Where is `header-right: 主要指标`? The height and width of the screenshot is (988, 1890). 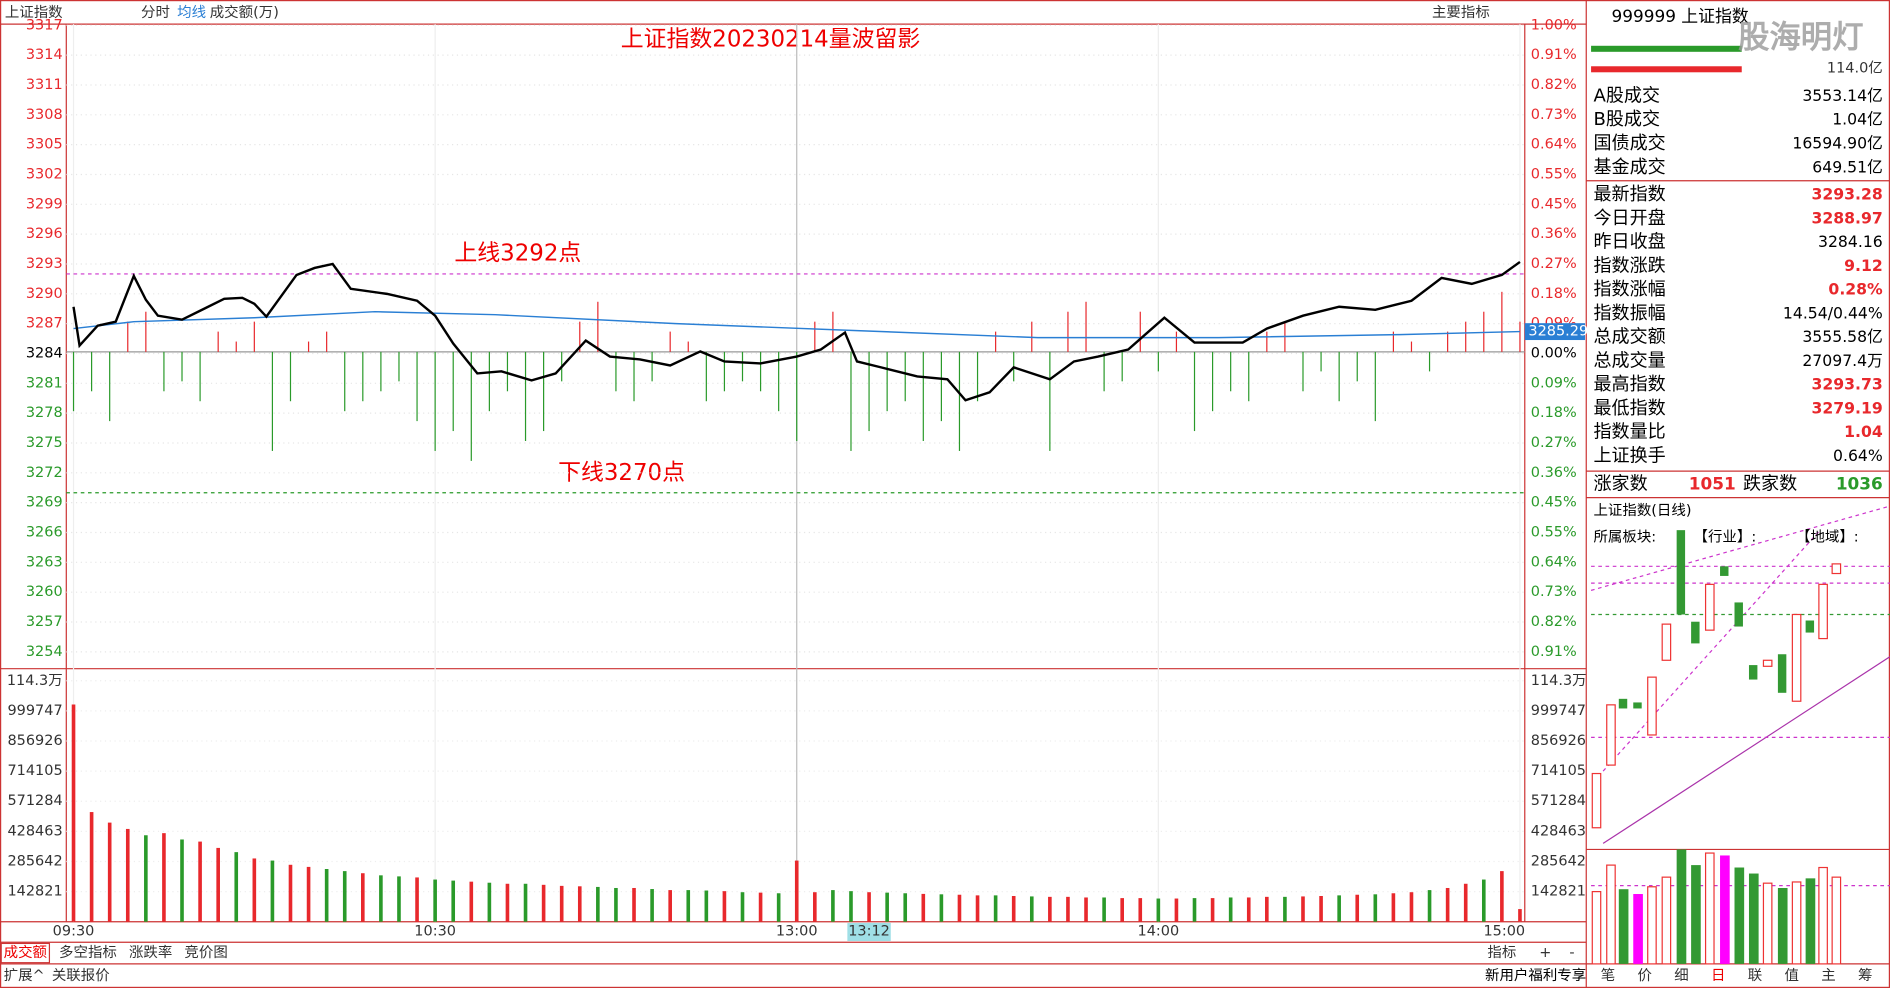 header-right: 主要指标 is located at coordinates (1461, 12).